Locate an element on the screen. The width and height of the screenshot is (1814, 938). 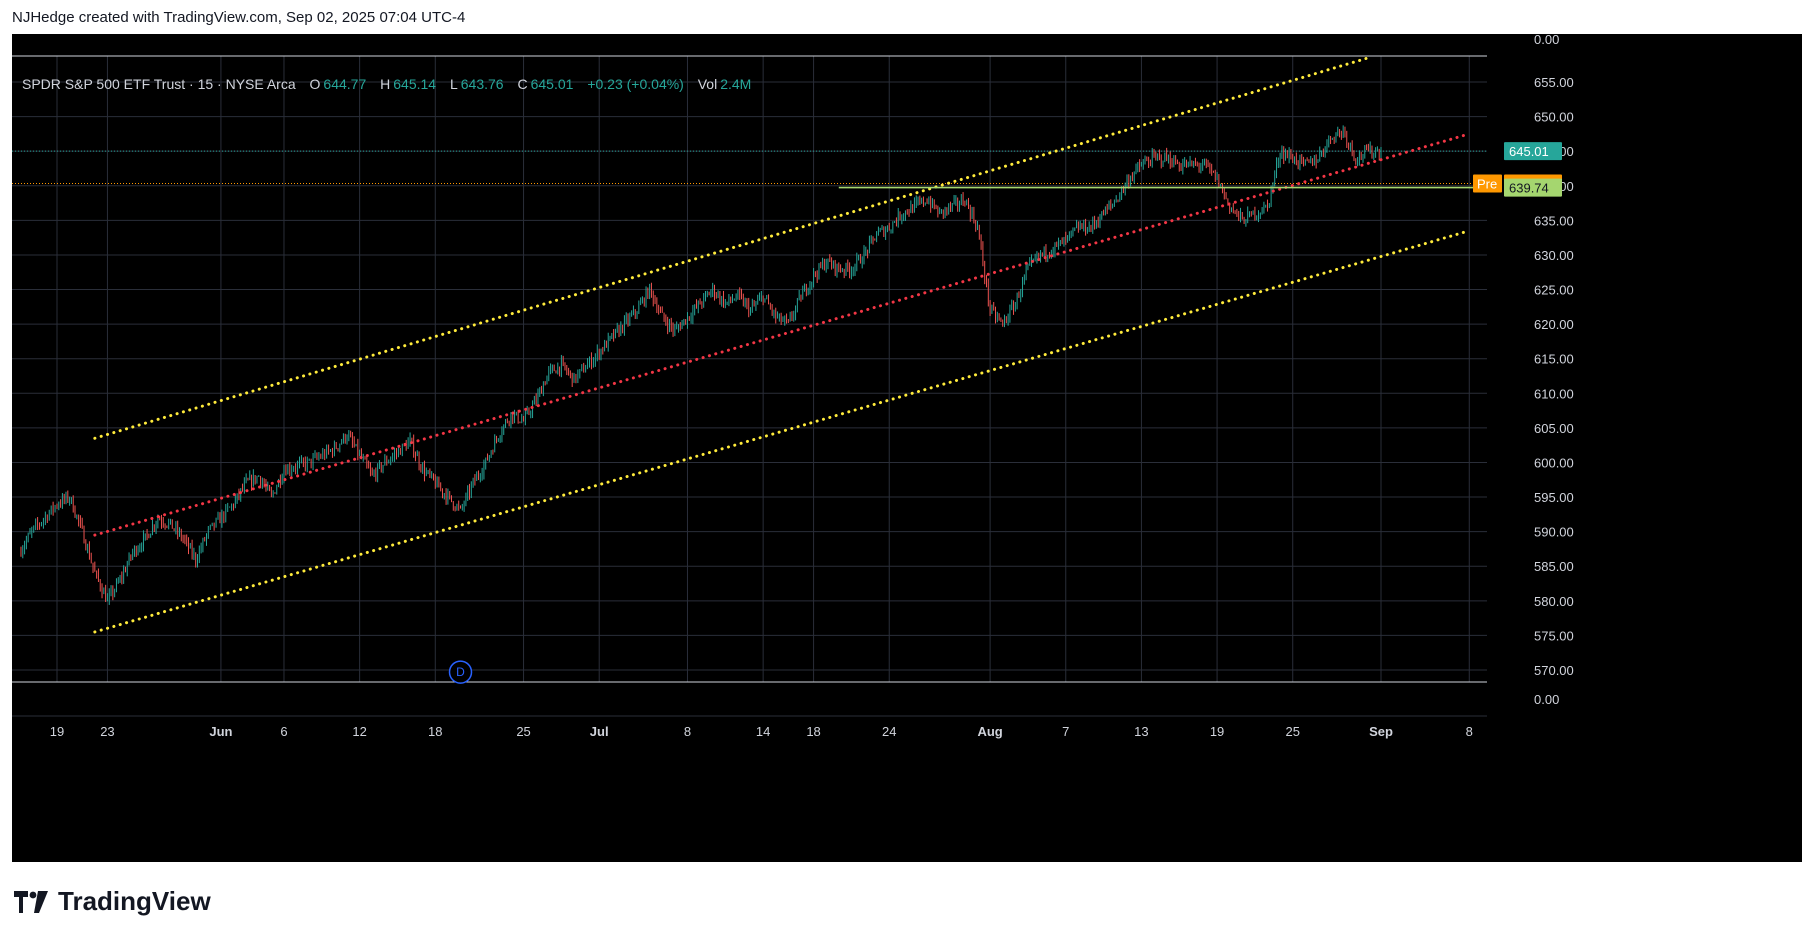
last-price-value: 645.01 is located at coordinates (1529, 151).